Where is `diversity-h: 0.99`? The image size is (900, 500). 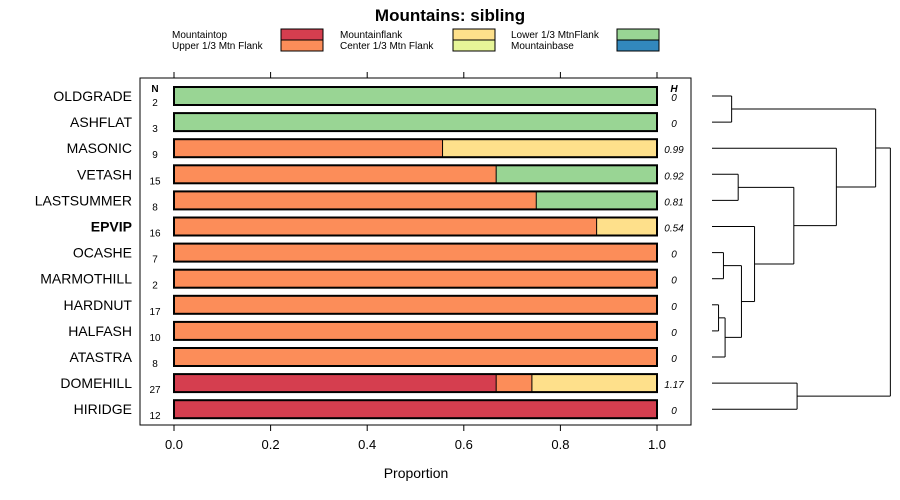
diversity-h: 0.99 is located at coordinates (674, 150).